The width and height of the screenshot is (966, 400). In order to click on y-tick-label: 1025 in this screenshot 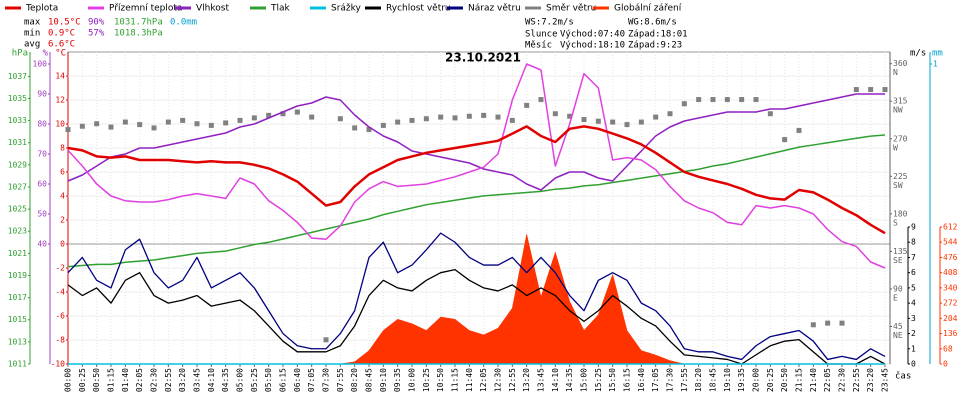, I will do `click(17, 209)`.